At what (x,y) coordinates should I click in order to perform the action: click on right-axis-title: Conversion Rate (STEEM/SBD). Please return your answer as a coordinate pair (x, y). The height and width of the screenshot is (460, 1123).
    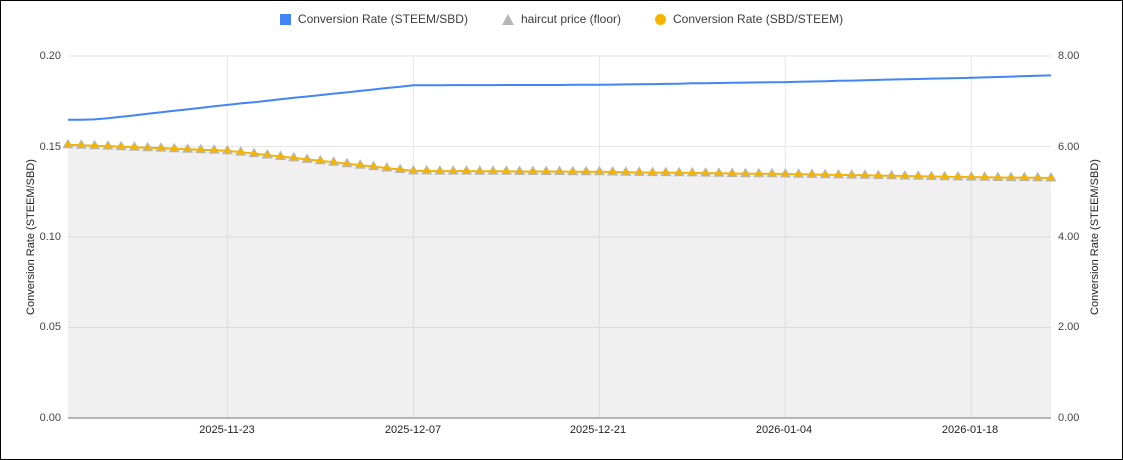
    Looking at the image, I should click on (1095, 237).